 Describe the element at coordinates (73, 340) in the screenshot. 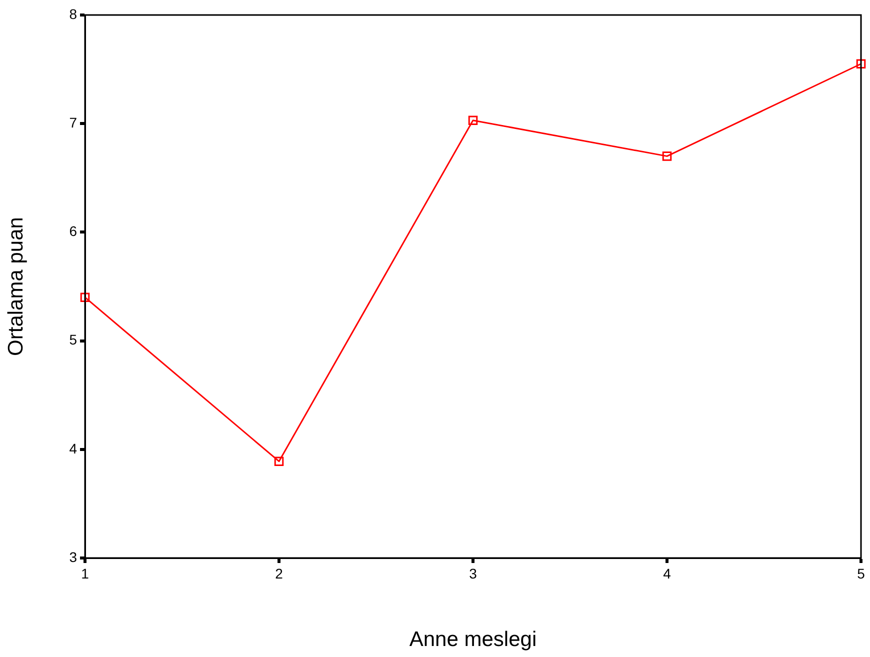

I see `y-tick-label: 5` at that location.